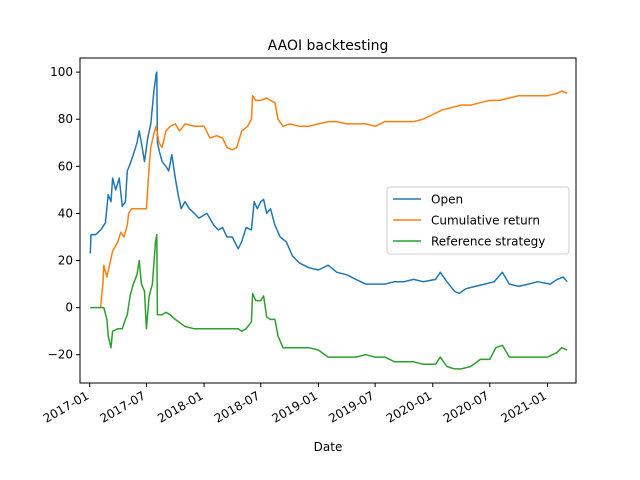 Image resolution: width=640 pixels, height=480 pixels. Describe the element at coordinates (237, 406) in the screenshot. I see `x-tick-label-3: 2018-07` at that location.